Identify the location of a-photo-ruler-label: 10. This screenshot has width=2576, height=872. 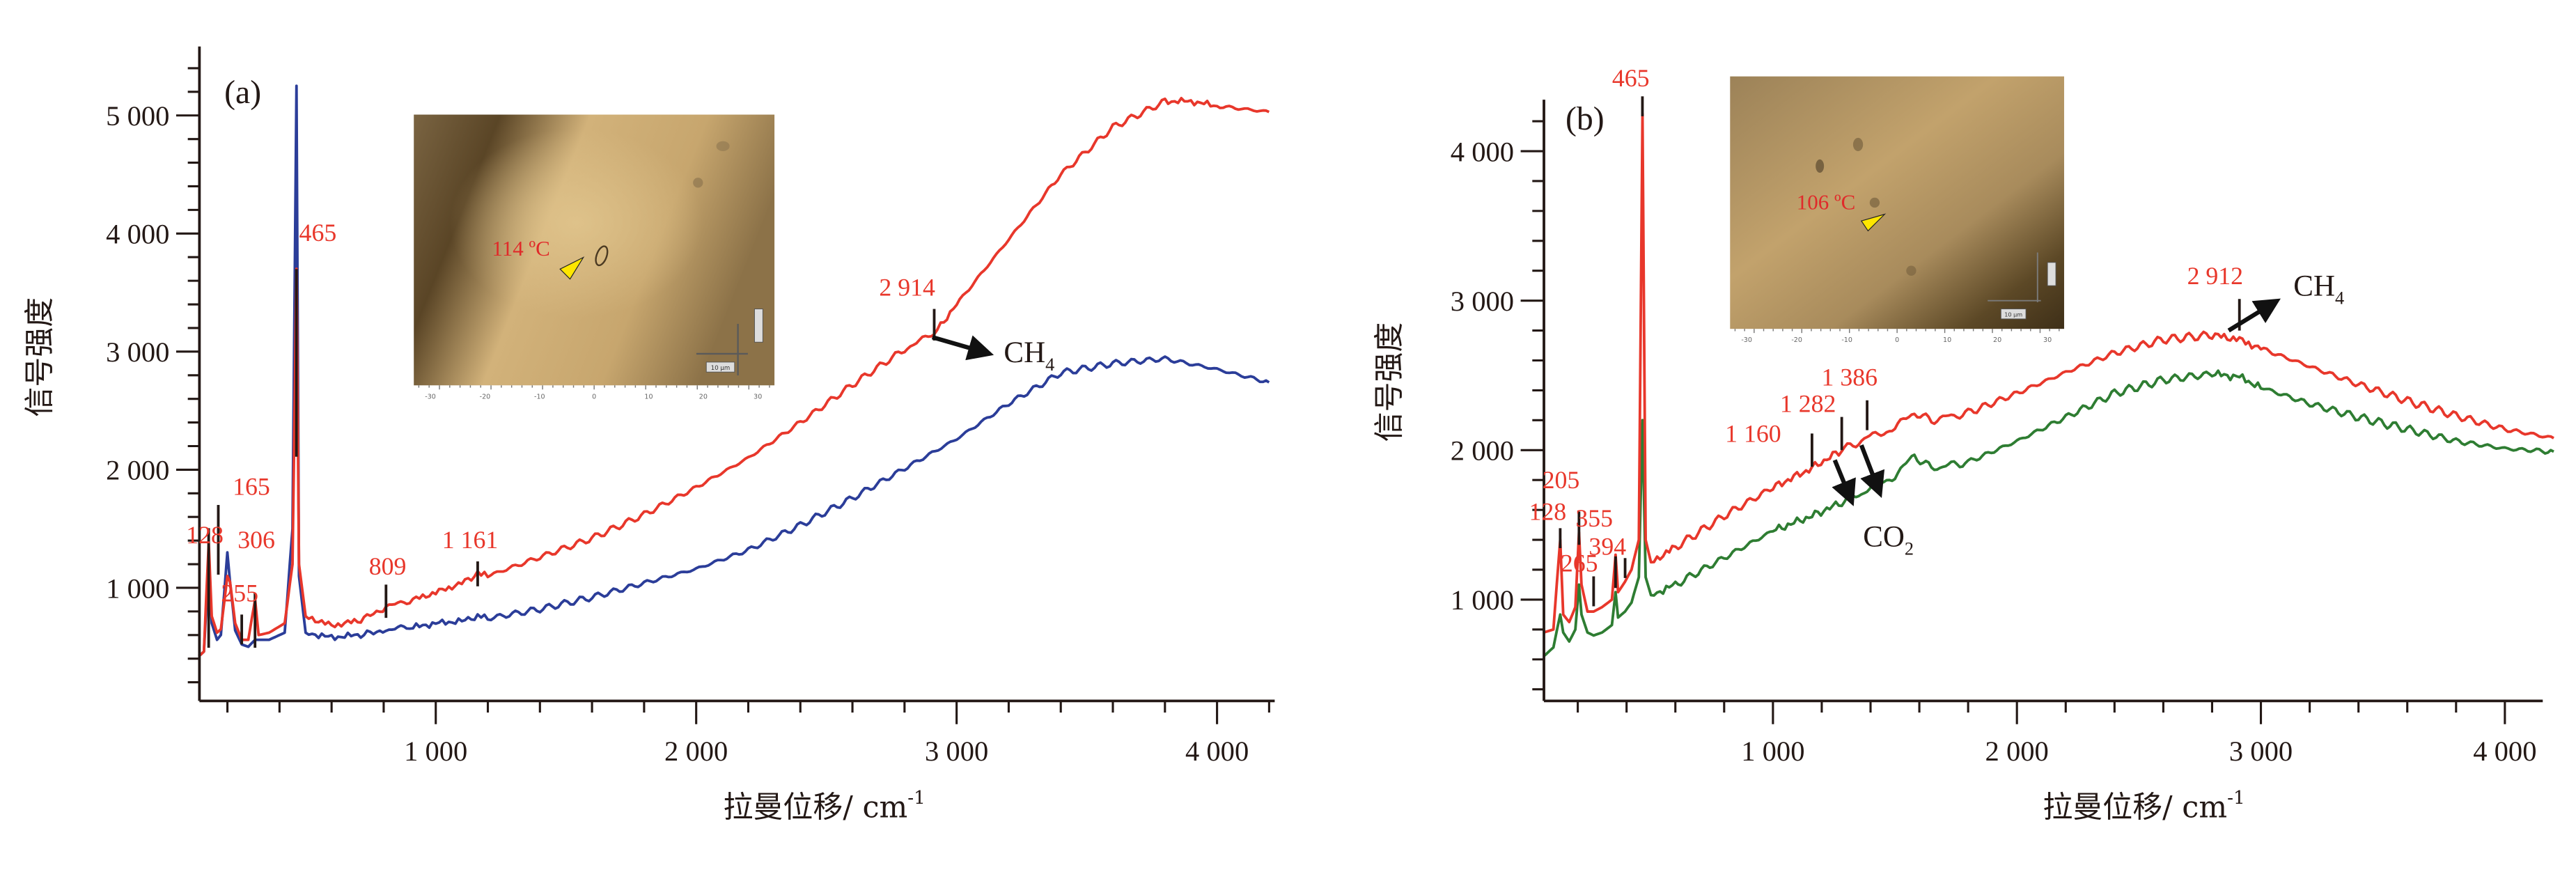
(648, 396).